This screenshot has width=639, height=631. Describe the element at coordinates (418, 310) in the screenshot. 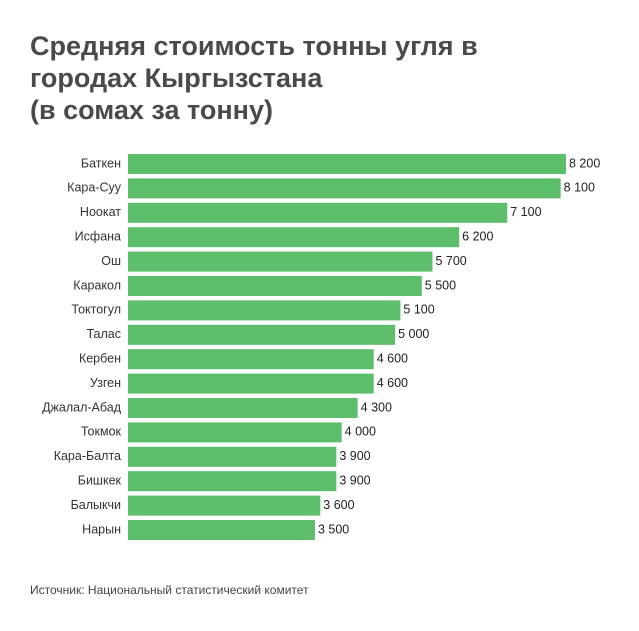

I see `value-label: 5 100` at that location.